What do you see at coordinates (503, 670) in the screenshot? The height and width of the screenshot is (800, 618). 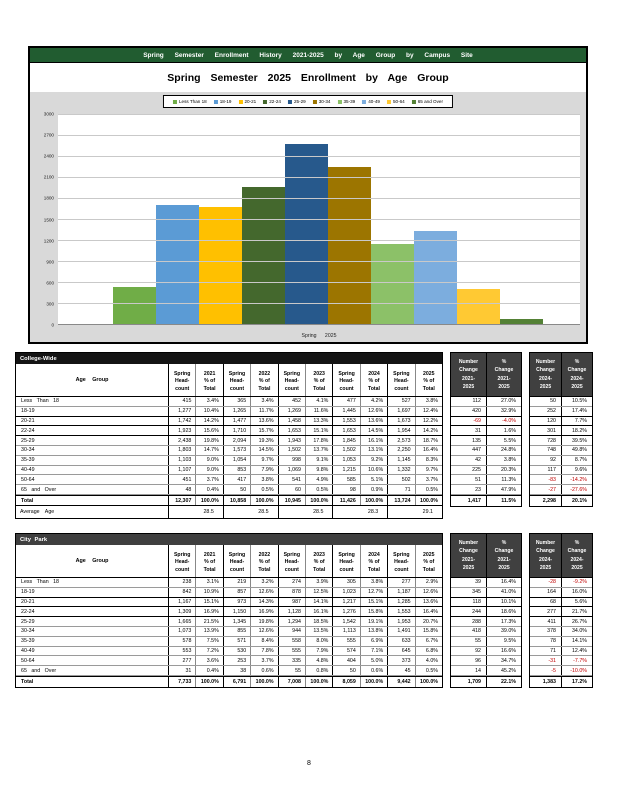 I see `change-cell: 45.2%` at bounding box center [503, 670].